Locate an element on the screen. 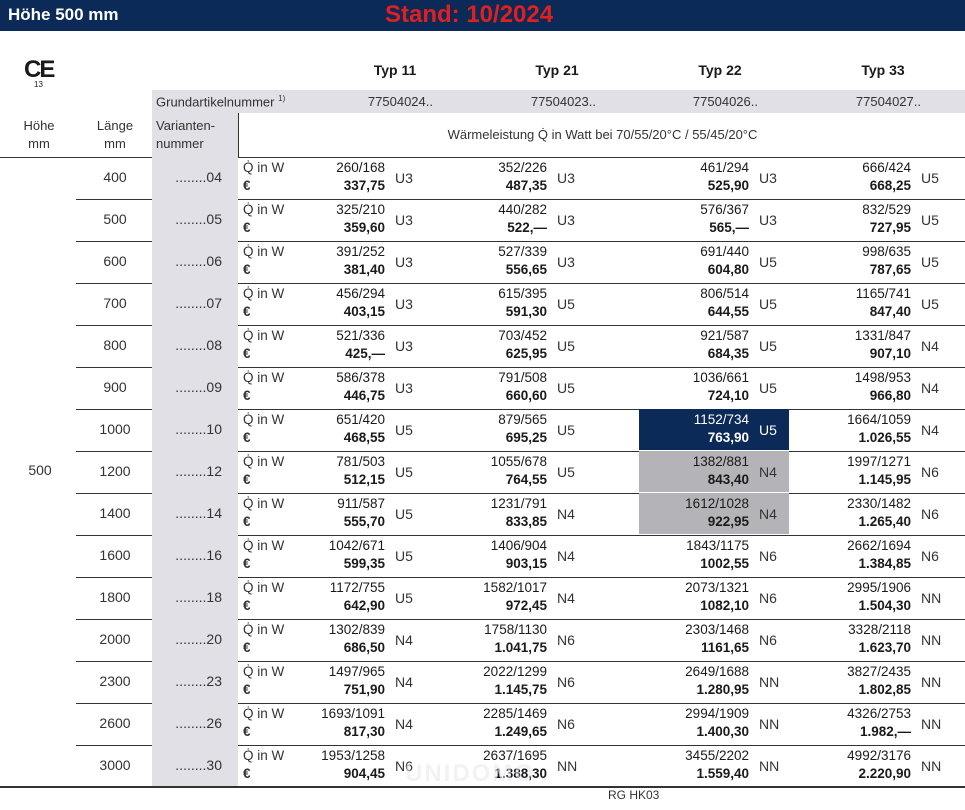 The image size is (965, 810). price-value: 695,25 is located at coordinates (526, 437).